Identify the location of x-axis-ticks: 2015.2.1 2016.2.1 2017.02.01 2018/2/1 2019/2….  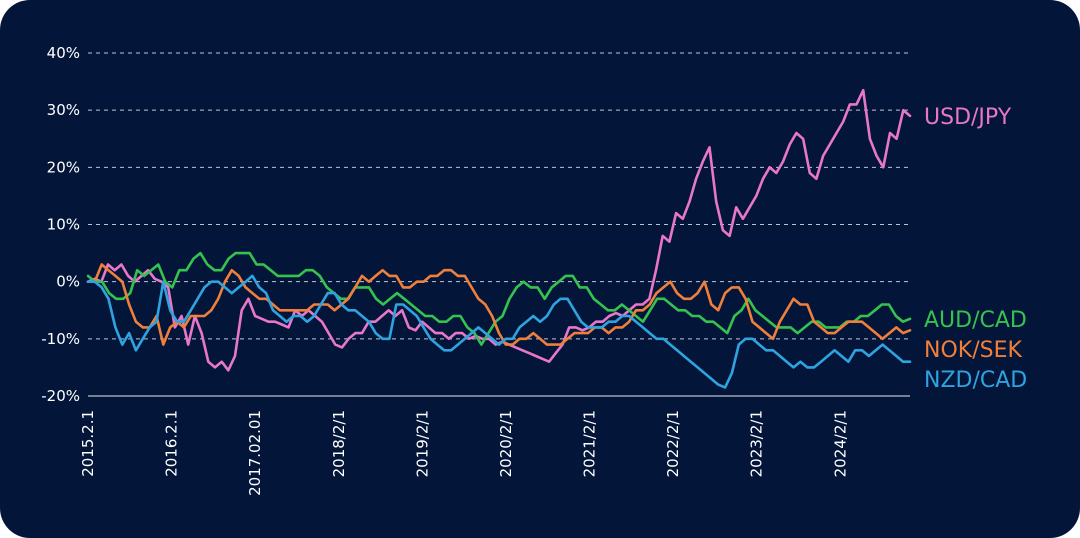
(464, 453).